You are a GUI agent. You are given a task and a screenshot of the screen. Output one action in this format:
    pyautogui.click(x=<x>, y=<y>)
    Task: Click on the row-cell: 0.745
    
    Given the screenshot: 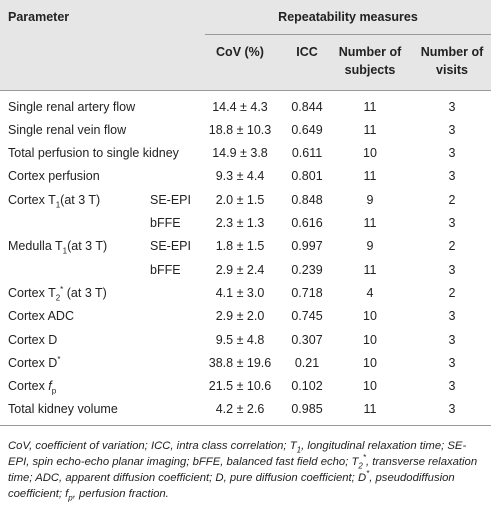 What is the action you would take?
    pyautogui.click(x=307, y=316)
    